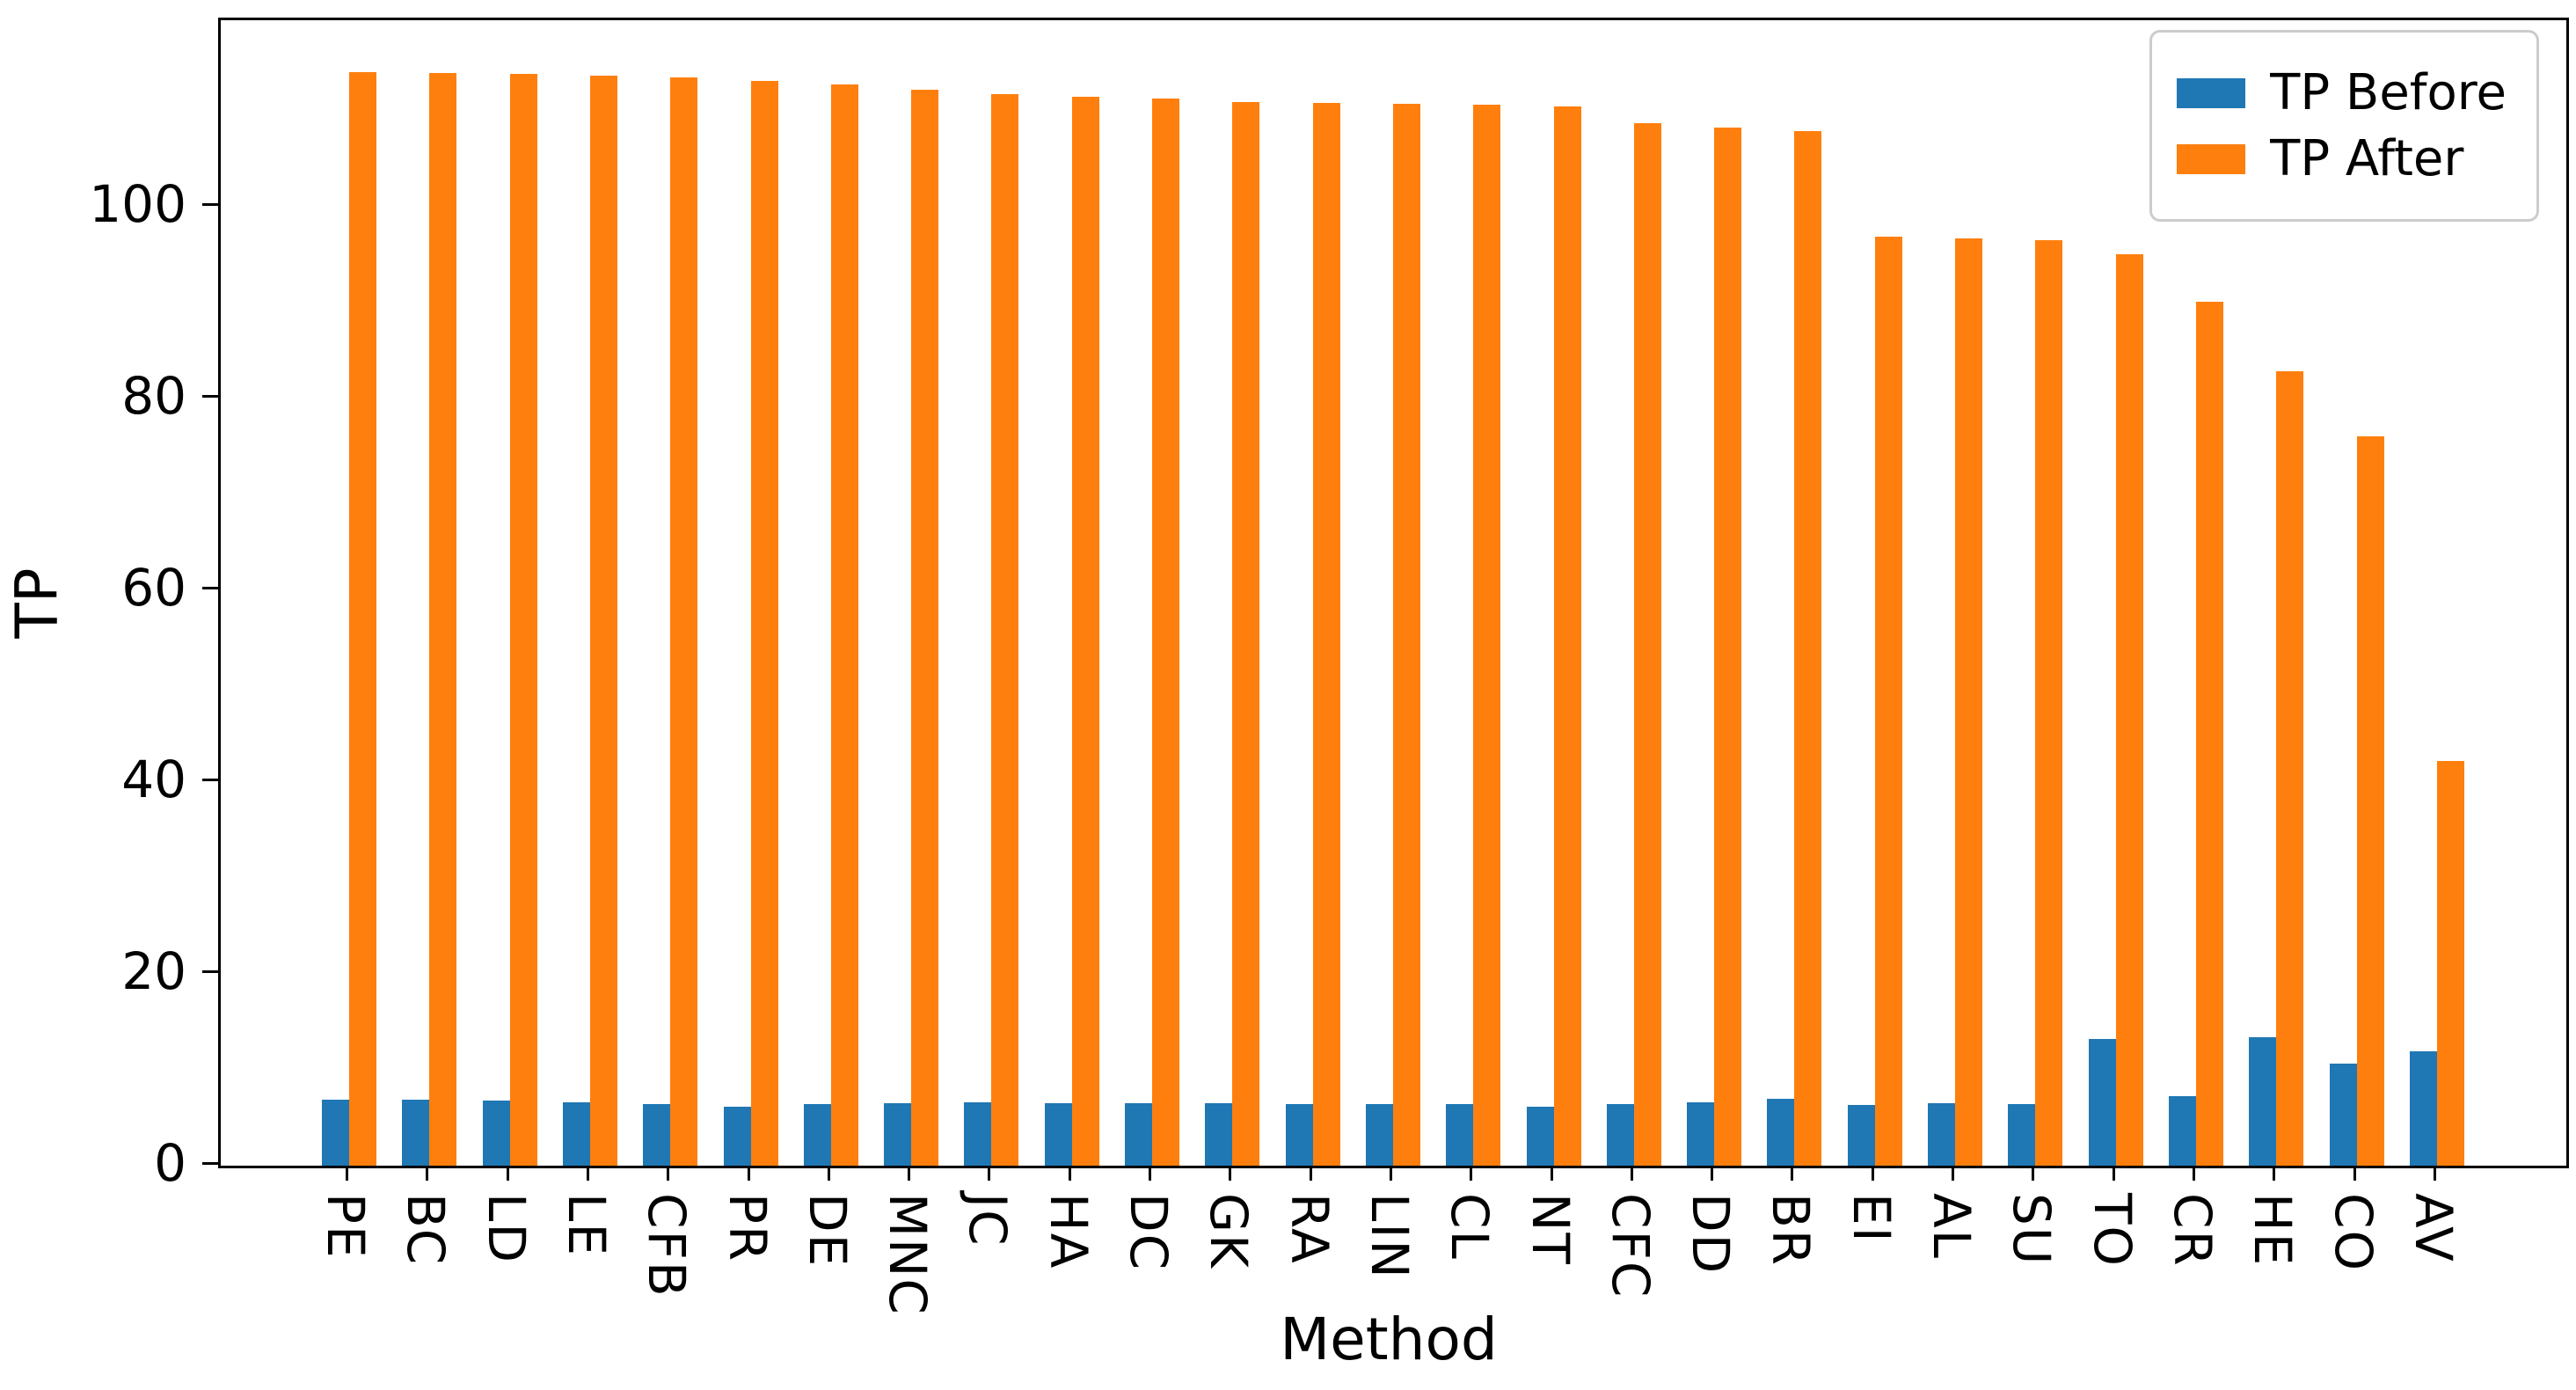 The height and width of the screenshot is (1390, 2576). Describe the element at coordinates (1459, 1135) in the screenshot. I see `bar-before-cl` at that location.